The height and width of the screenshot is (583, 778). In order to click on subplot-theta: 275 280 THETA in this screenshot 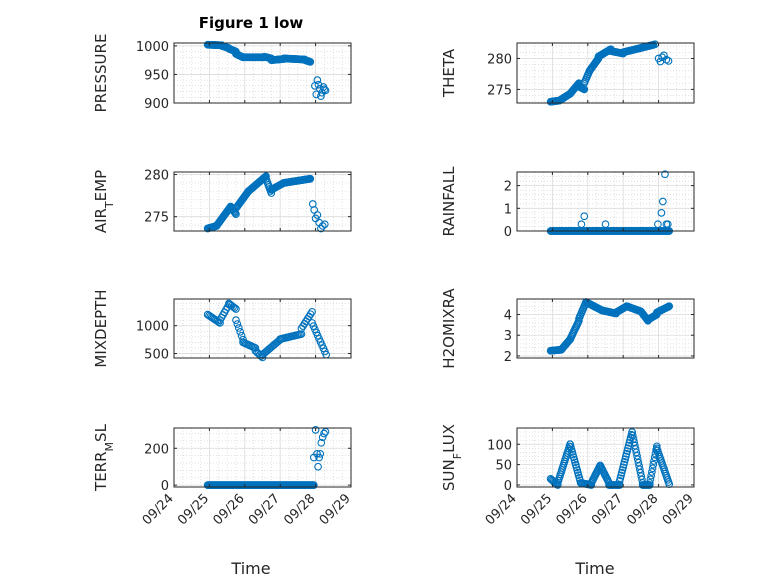, I will do `click(567, 73)`.